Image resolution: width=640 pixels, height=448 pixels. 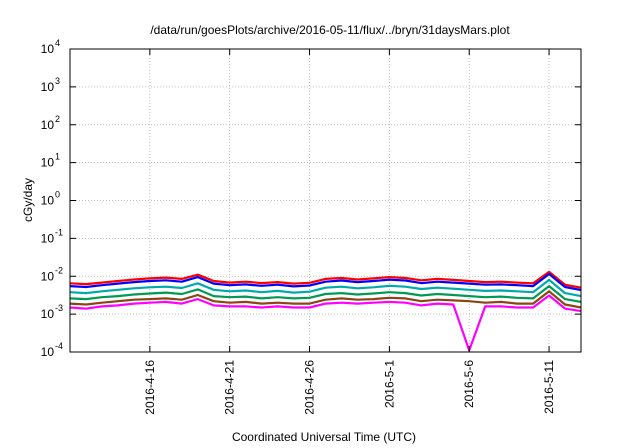 I want to click on x-tick-label: 2016-5-6, so click(x=469, y=384).